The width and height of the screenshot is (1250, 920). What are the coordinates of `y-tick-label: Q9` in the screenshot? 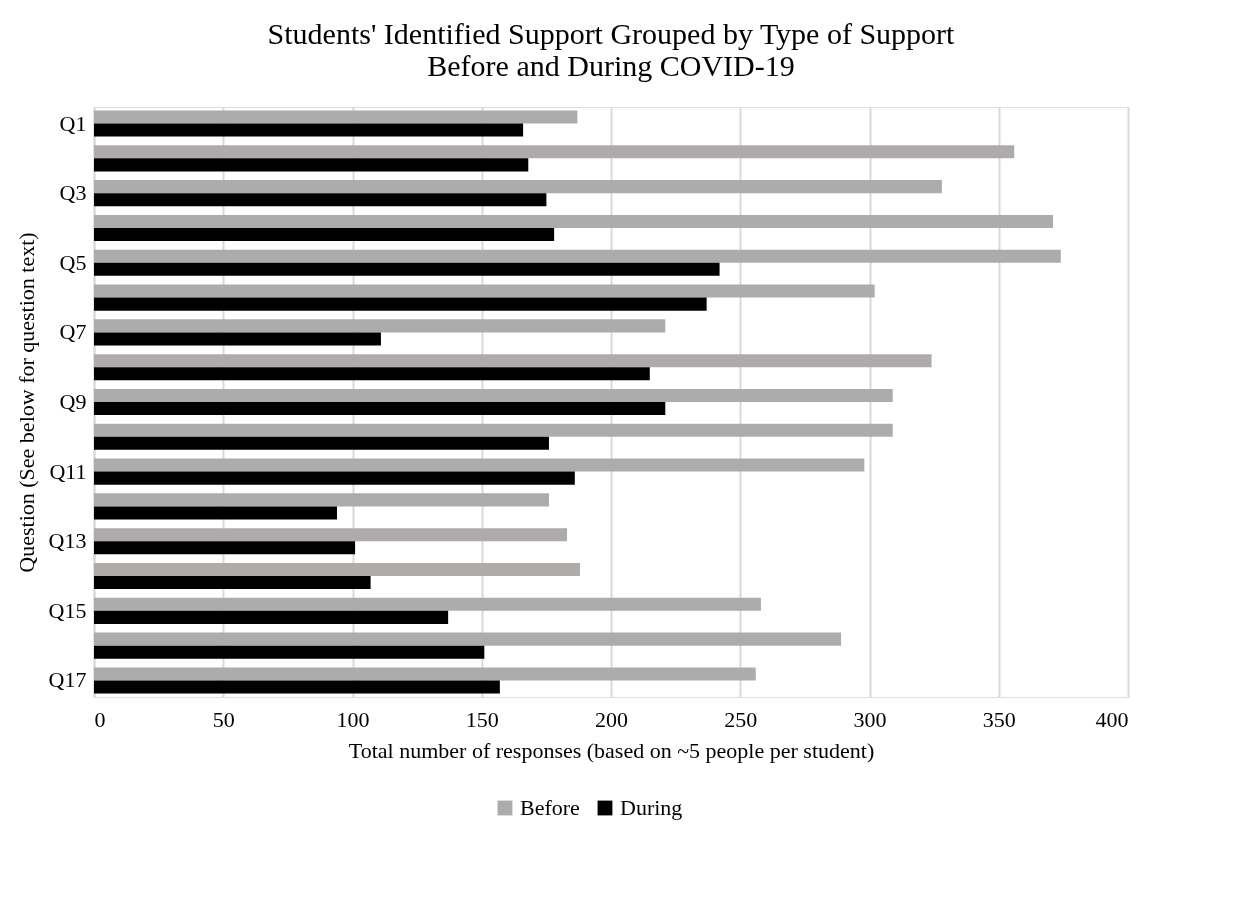 It's located at (73, 401).